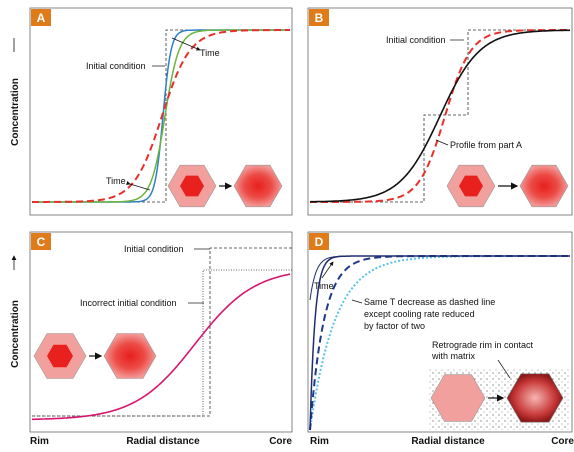 Image resolution: width=574 pixels, height=452 pixels. I want to click on annotation: by factor of two, so click(394, 326).